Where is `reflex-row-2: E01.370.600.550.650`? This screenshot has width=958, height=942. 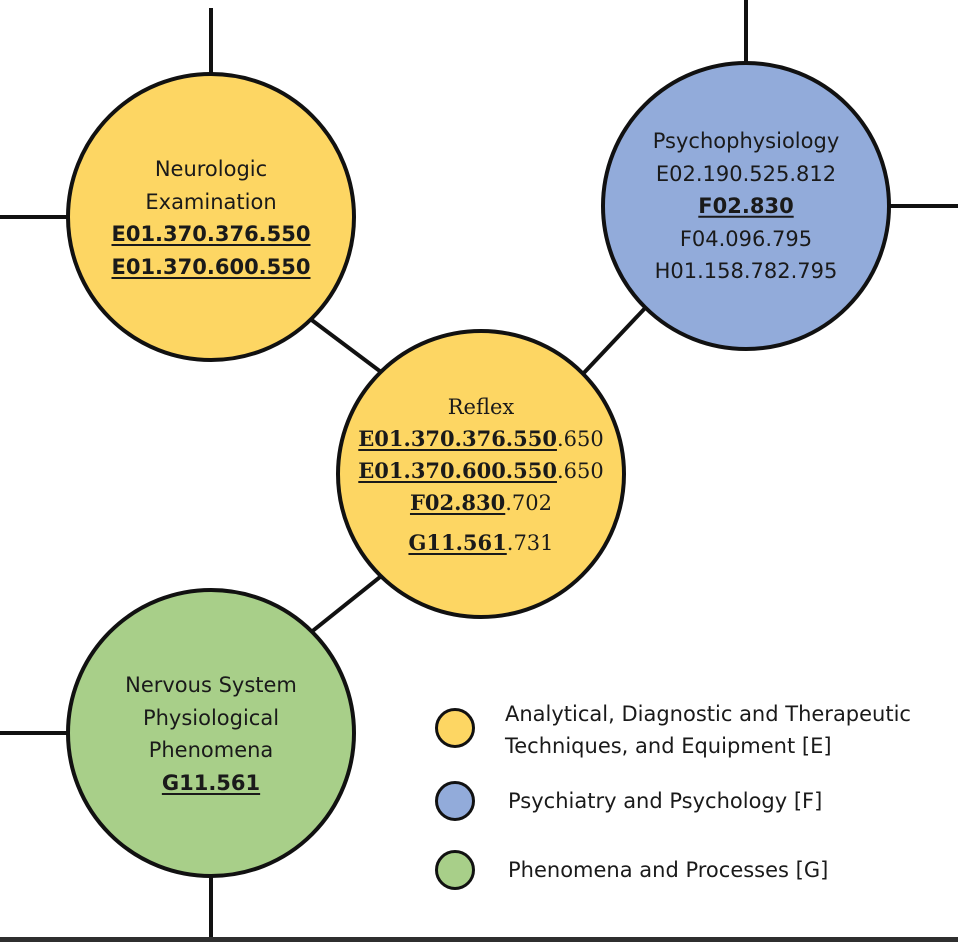
reflex-row-2: E01.370.600.550.650 is located at coordinates (480, 471).